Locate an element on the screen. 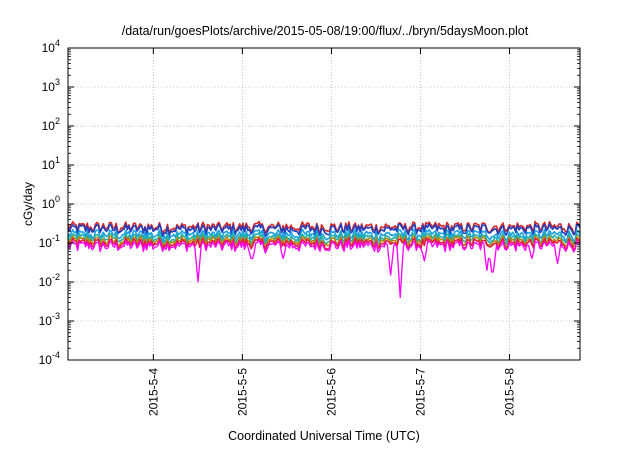 Image resolution: width=640 pixels, height=453 pixels. x-tick-label: 2015-5-8 is located at coordinates (510, 392).